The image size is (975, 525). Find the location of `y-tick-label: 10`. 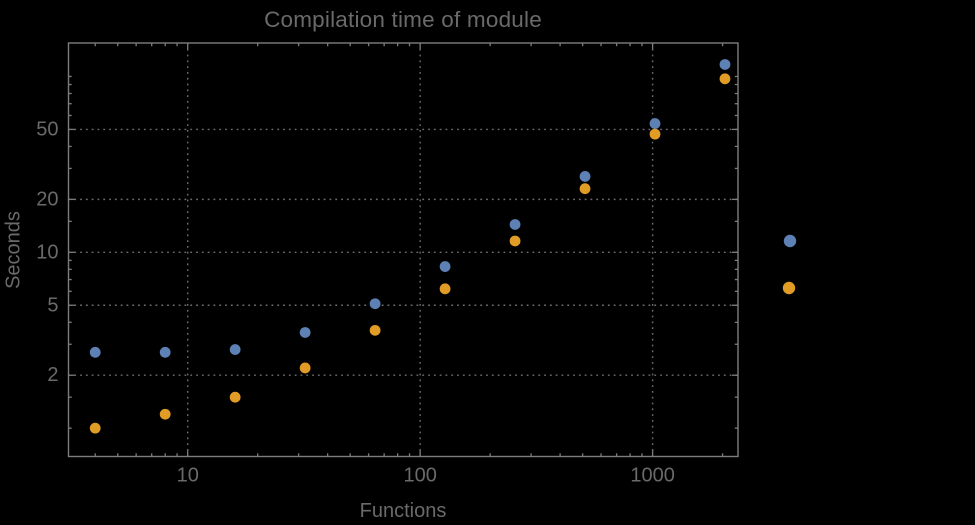

y-tick-label: 10 is located at coordinates (47, 252).